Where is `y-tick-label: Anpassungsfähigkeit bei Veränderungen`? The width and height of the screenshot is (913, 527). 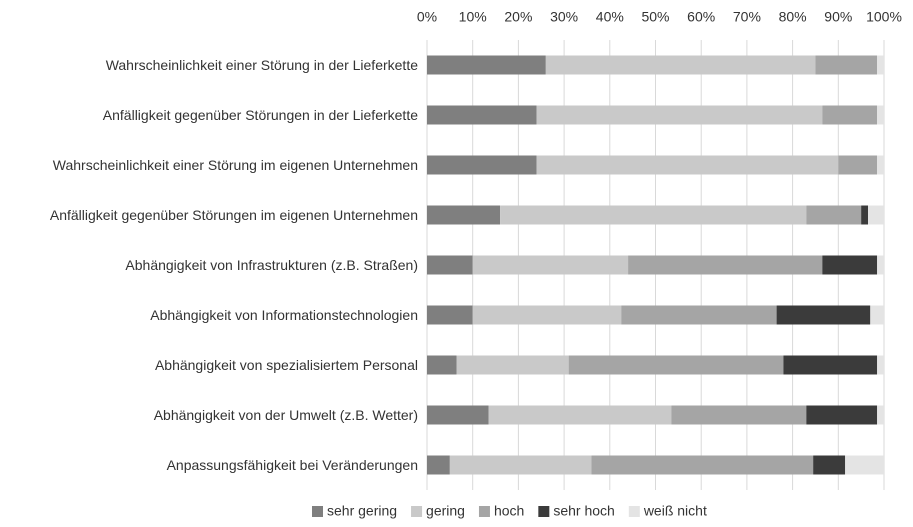 y-tick-label: Anpassungsfähigkeit bei Veränderungen is located at coordinates (292, 464).